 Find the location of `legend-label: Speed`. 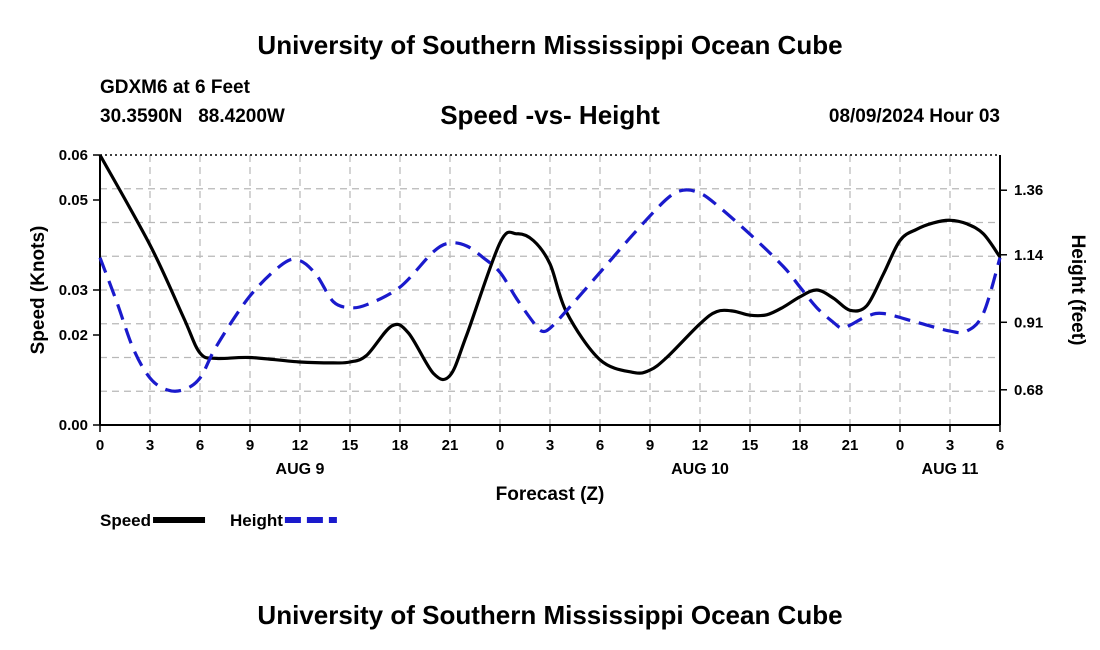

legend-label: Speed is located at coordinates (125, 520).